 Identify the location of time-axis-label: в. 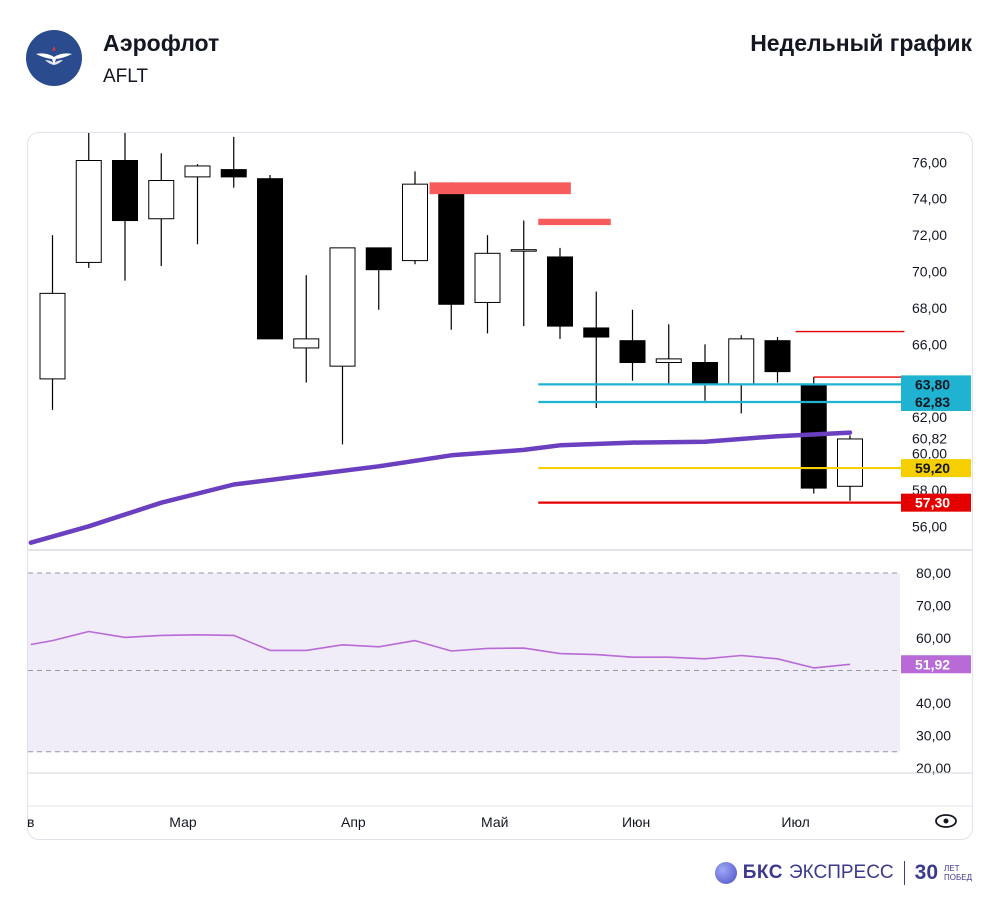
(31, 822).